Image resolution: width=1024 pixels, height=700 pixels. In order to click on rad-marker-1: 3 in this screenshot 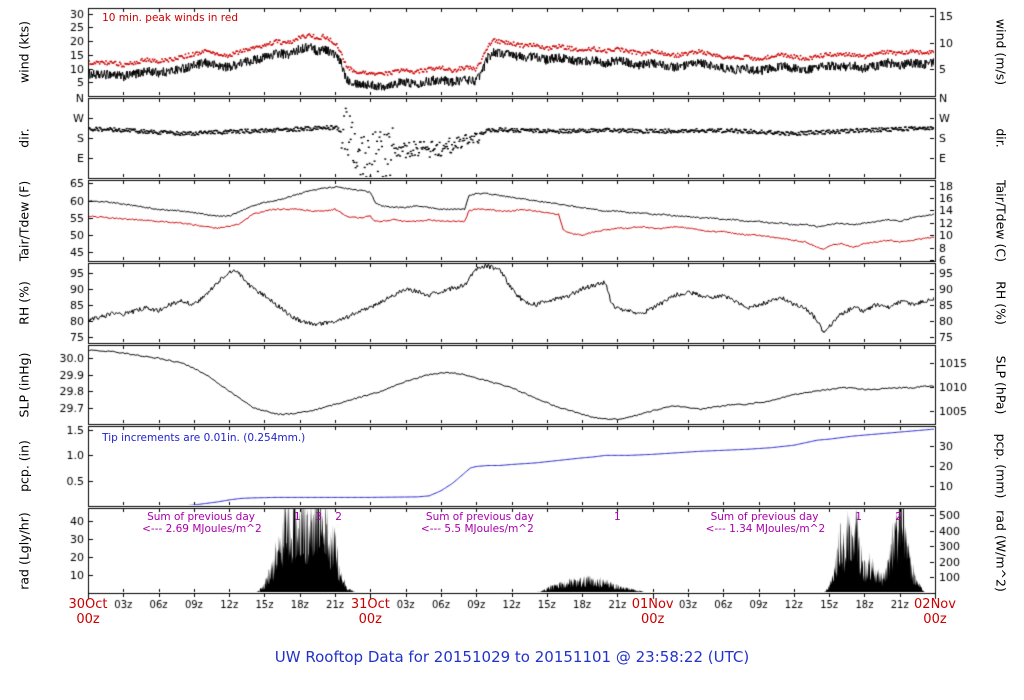, I will do `click(318, 517)`.